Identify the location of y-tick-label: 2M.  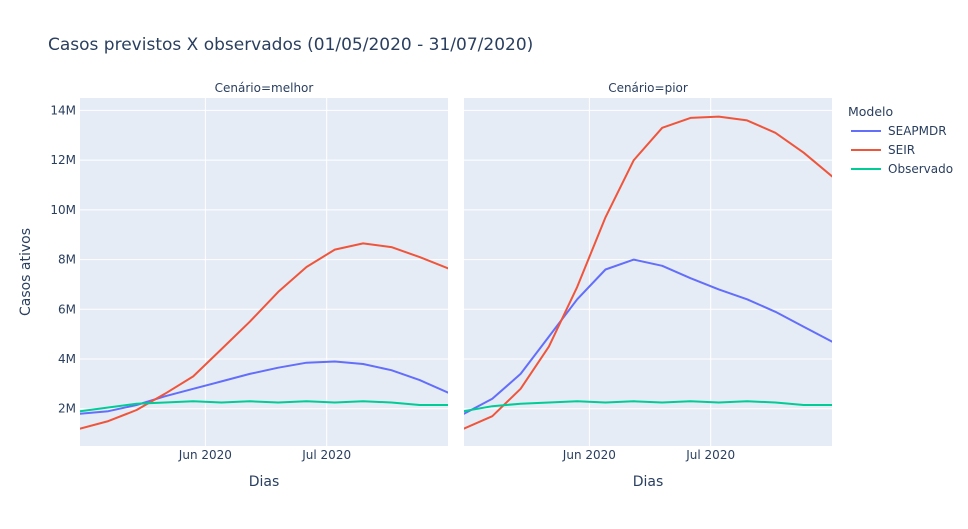
(67, 409).